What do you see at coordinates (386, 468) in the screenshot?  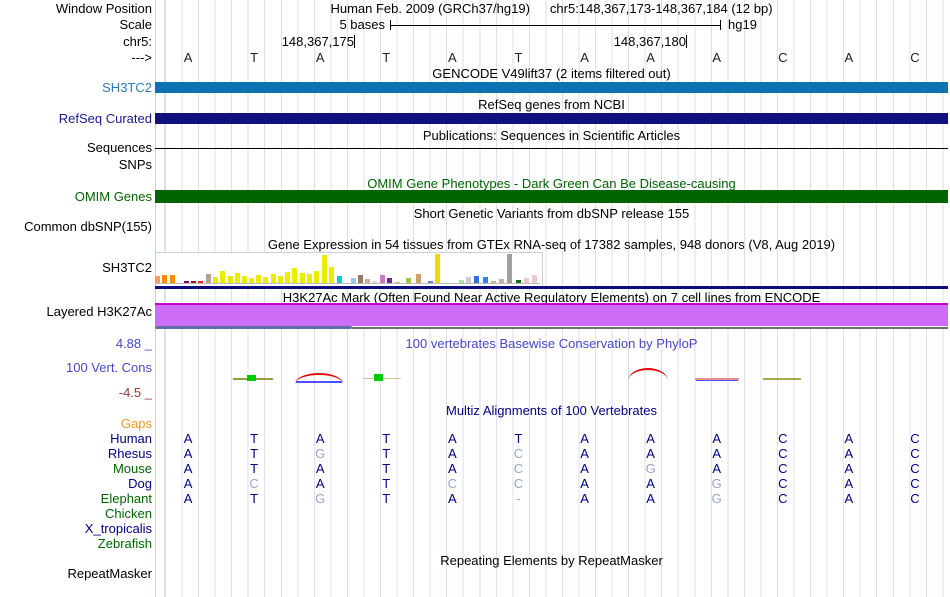 I see `alignment-base: T` at bounding box center [386, 468].